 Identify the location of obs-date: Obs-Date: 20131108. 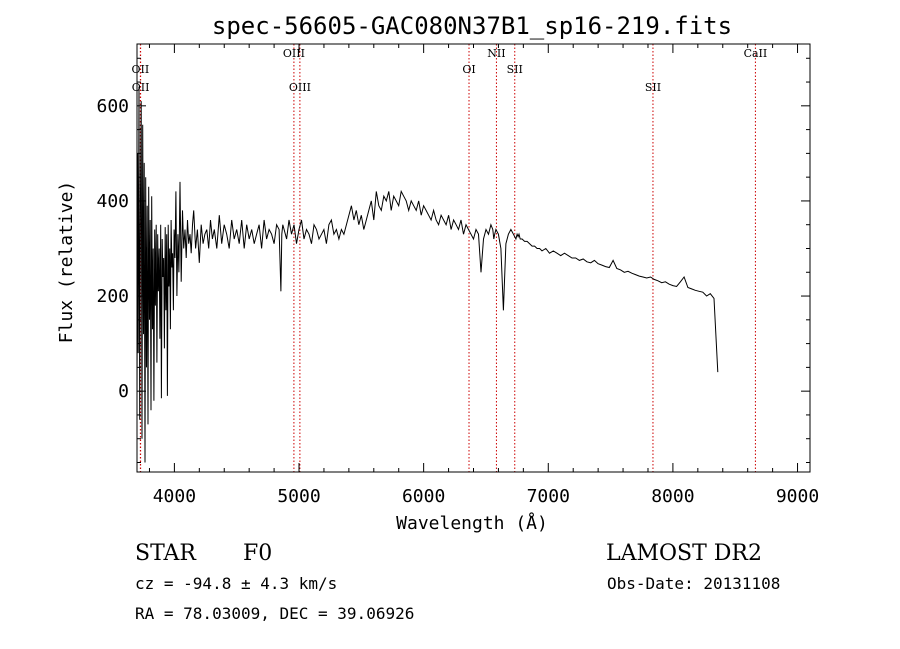
(693, 583).